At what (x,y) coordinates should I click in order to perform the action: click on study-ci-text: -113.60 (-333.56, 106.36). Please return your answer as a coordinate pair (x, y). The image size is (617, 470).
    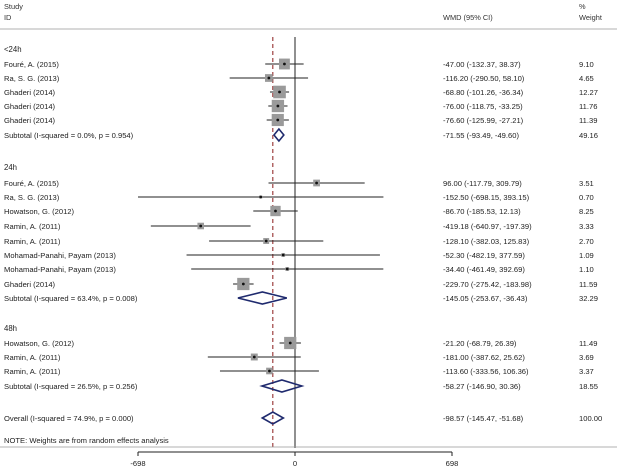
    Looking at the image, I should click on (486, 371).